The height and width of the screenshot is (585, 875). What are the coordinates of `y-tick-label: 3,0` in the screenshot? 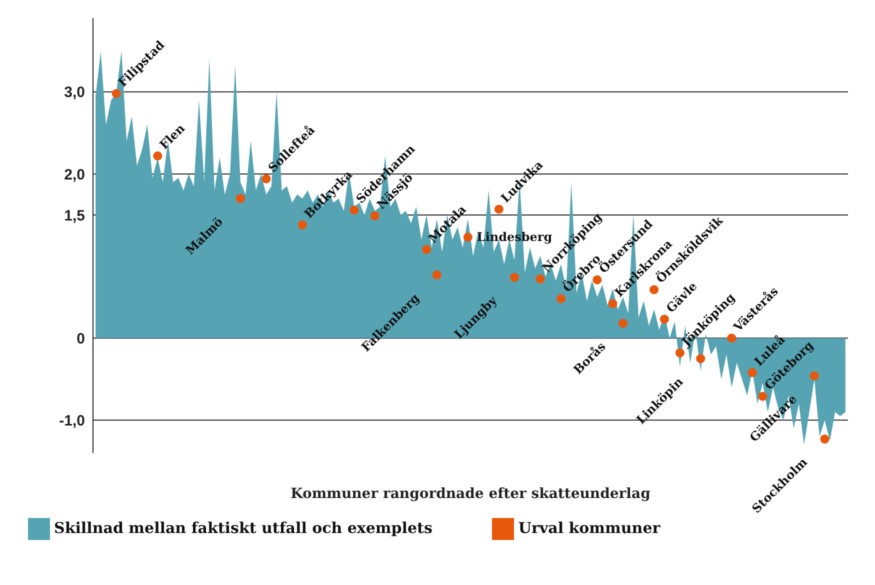 It's located at (74, 93).